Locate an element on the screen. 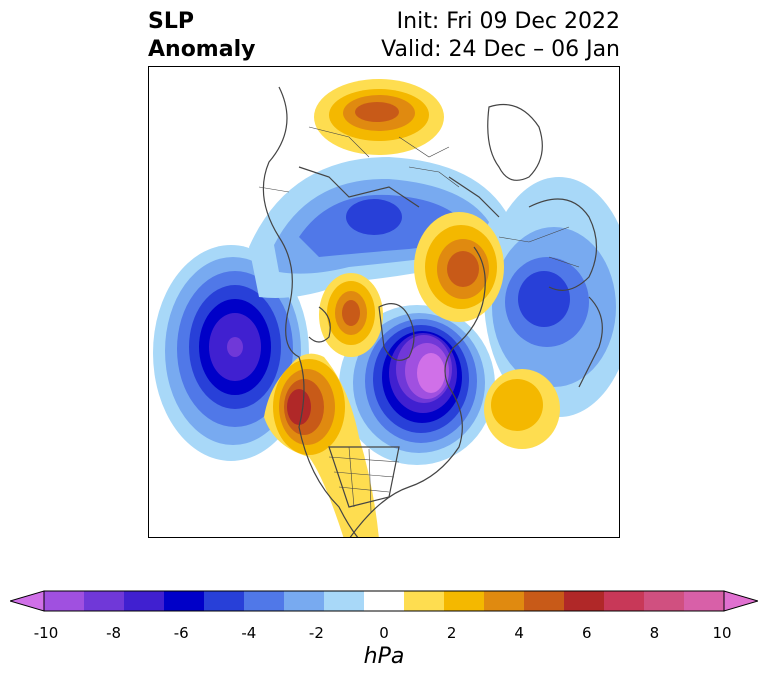  colorbar-tick-label: -8 is located at coordinates (114, 633).